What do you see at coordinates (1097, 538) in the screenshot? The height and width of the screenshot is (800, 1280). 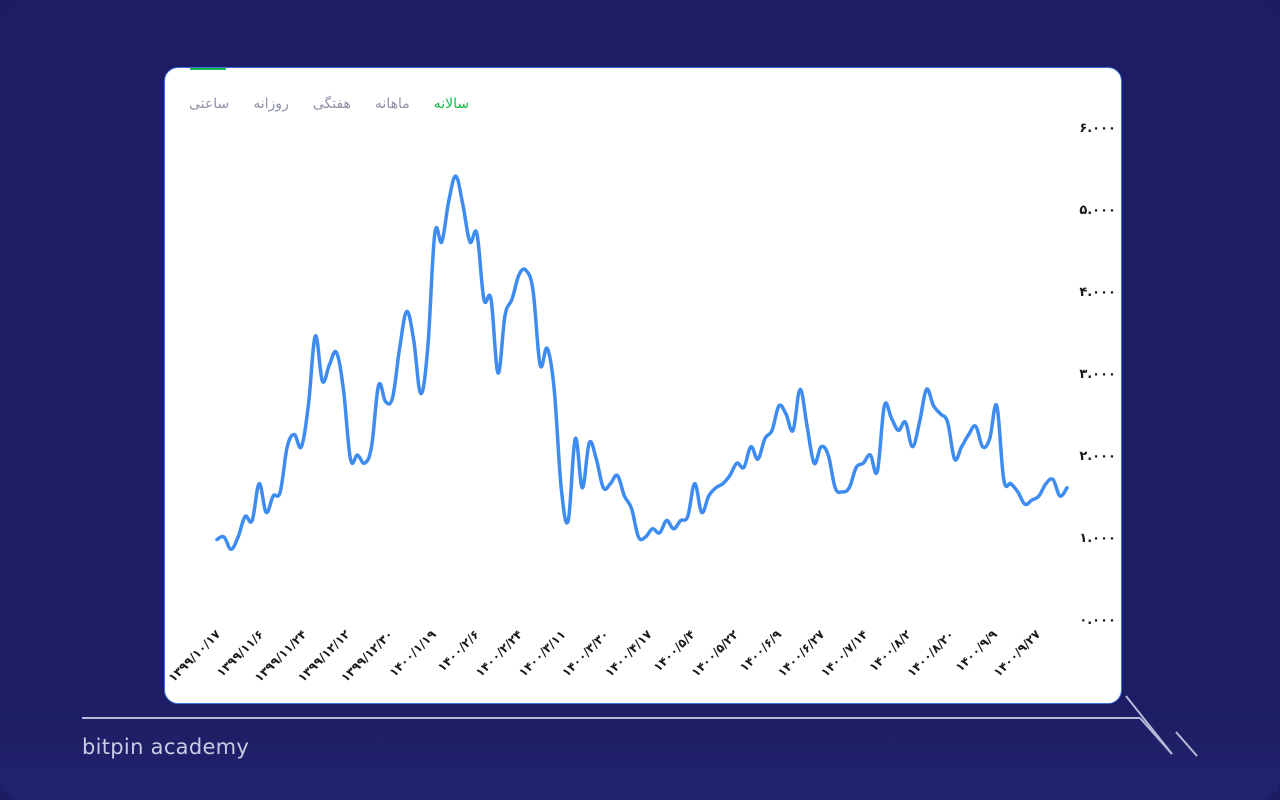 I see `y-tick-label: ۱.۰۰۰` at bounding box center [1097, 538].